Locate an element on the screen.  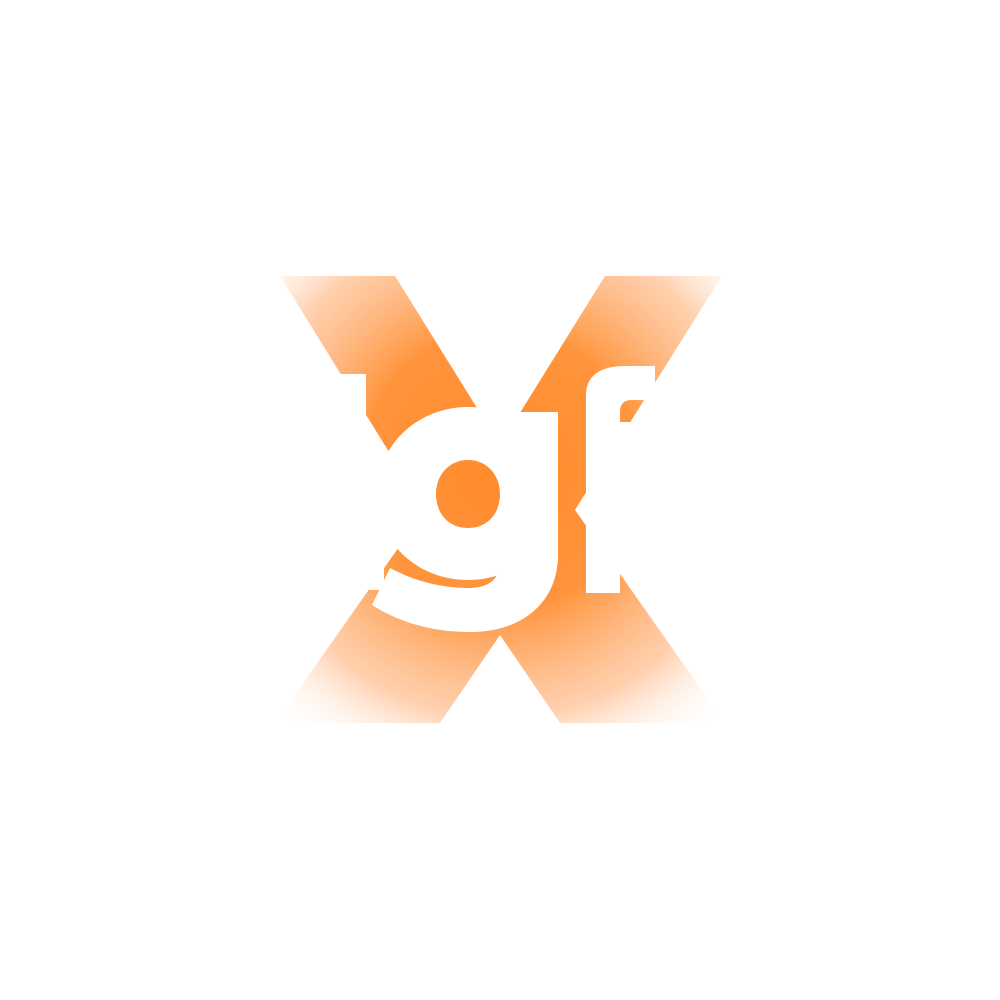
f-letter-mark is located at coordinates (620, 479).